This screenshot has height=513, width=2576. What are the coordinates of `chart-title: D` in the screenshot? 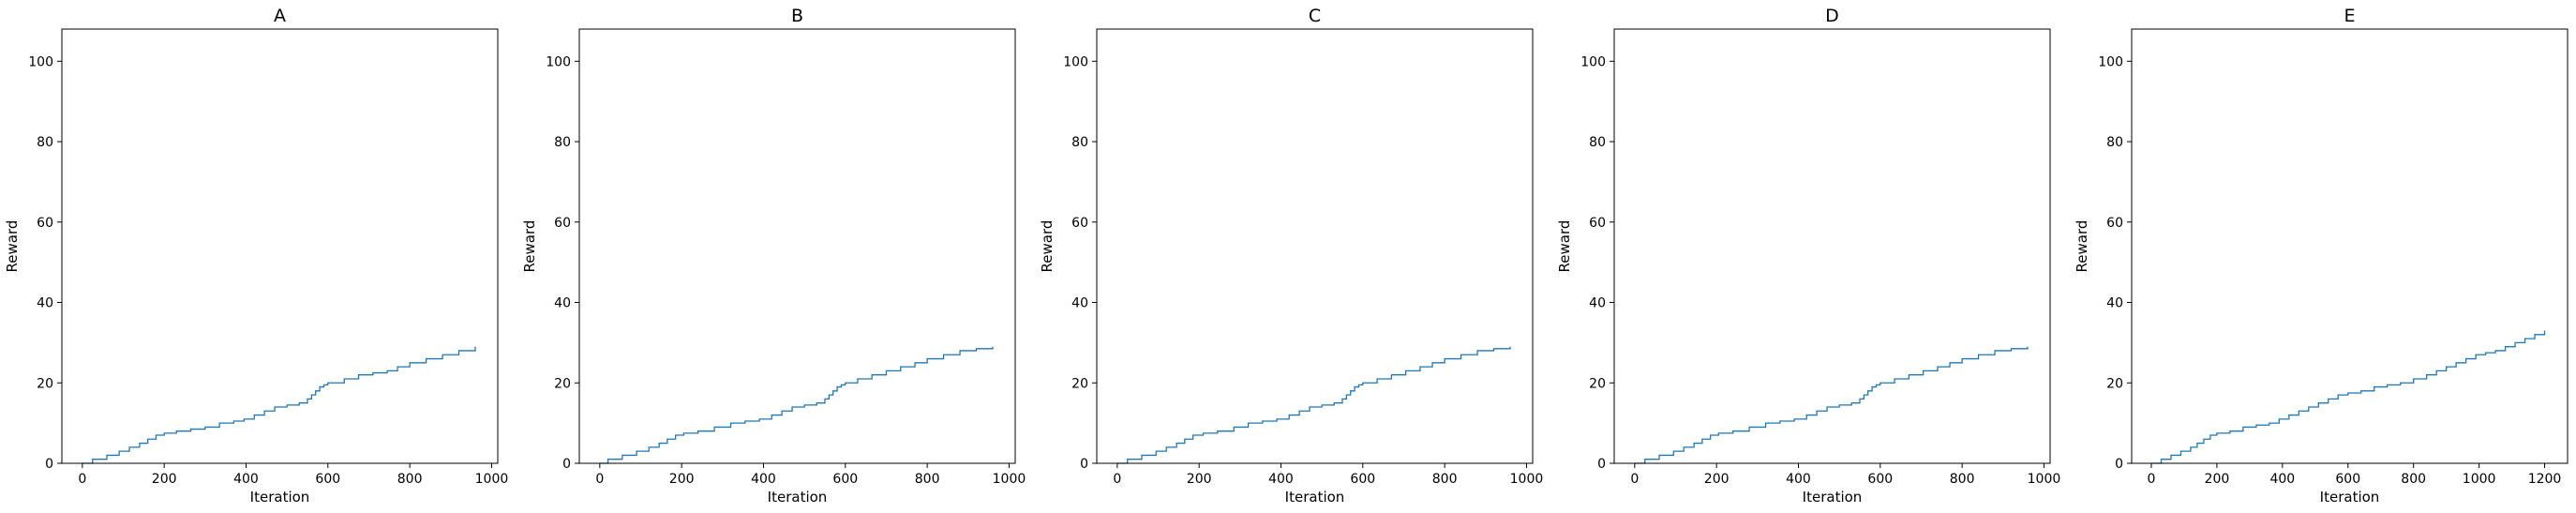 It's located at (1832, 16).